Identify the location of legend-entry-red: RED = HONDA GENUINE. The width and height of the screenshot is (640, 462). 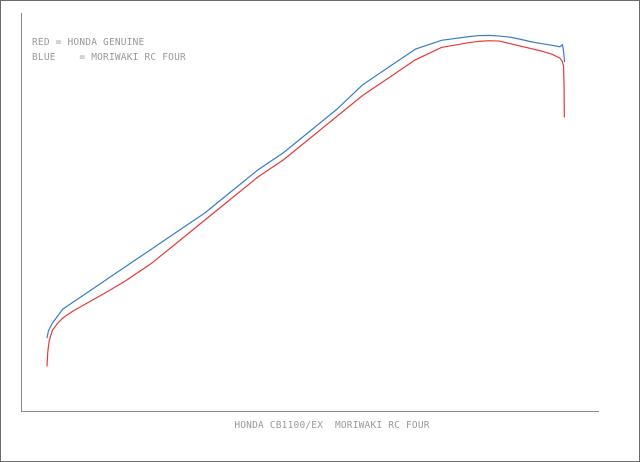
(88, 42).